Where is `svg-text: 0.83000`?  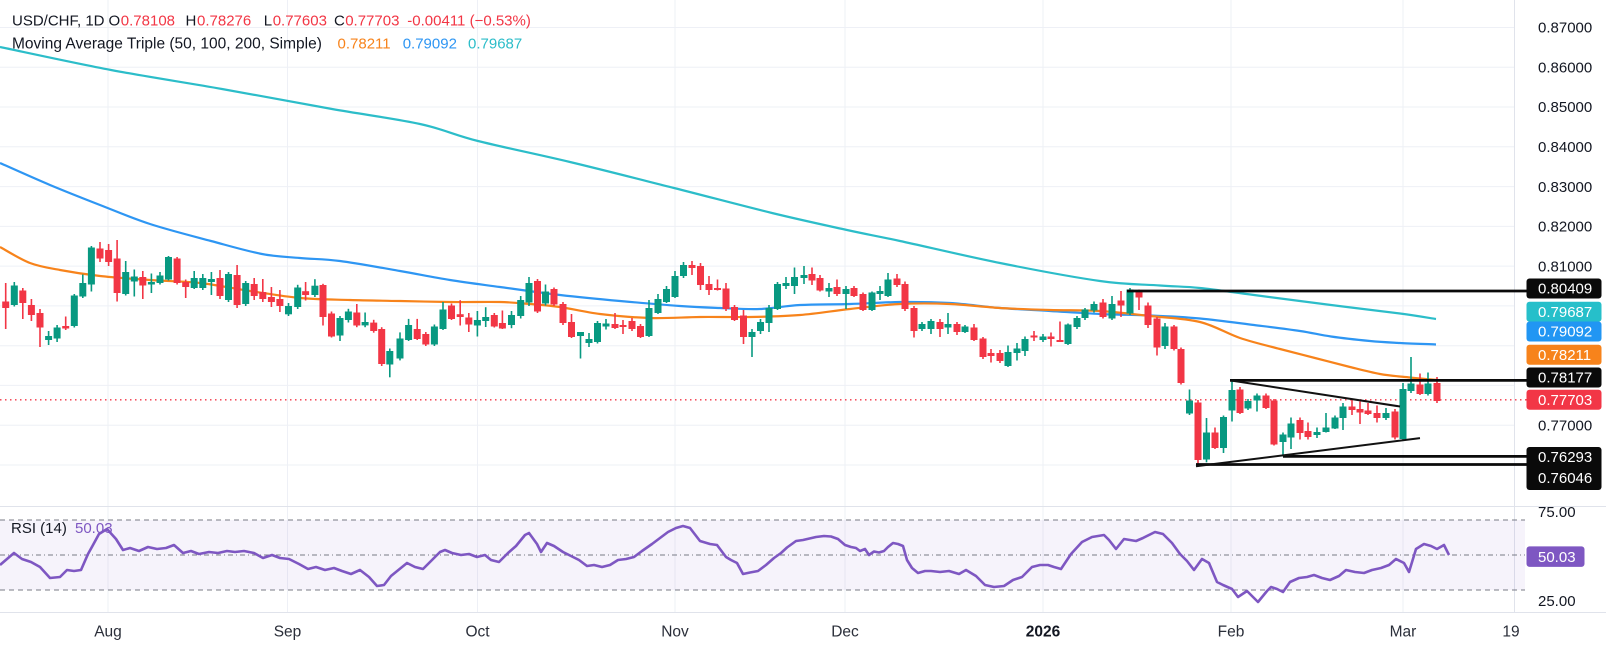 svg-text: 0.83000 is located at coordinates (1565, 187).